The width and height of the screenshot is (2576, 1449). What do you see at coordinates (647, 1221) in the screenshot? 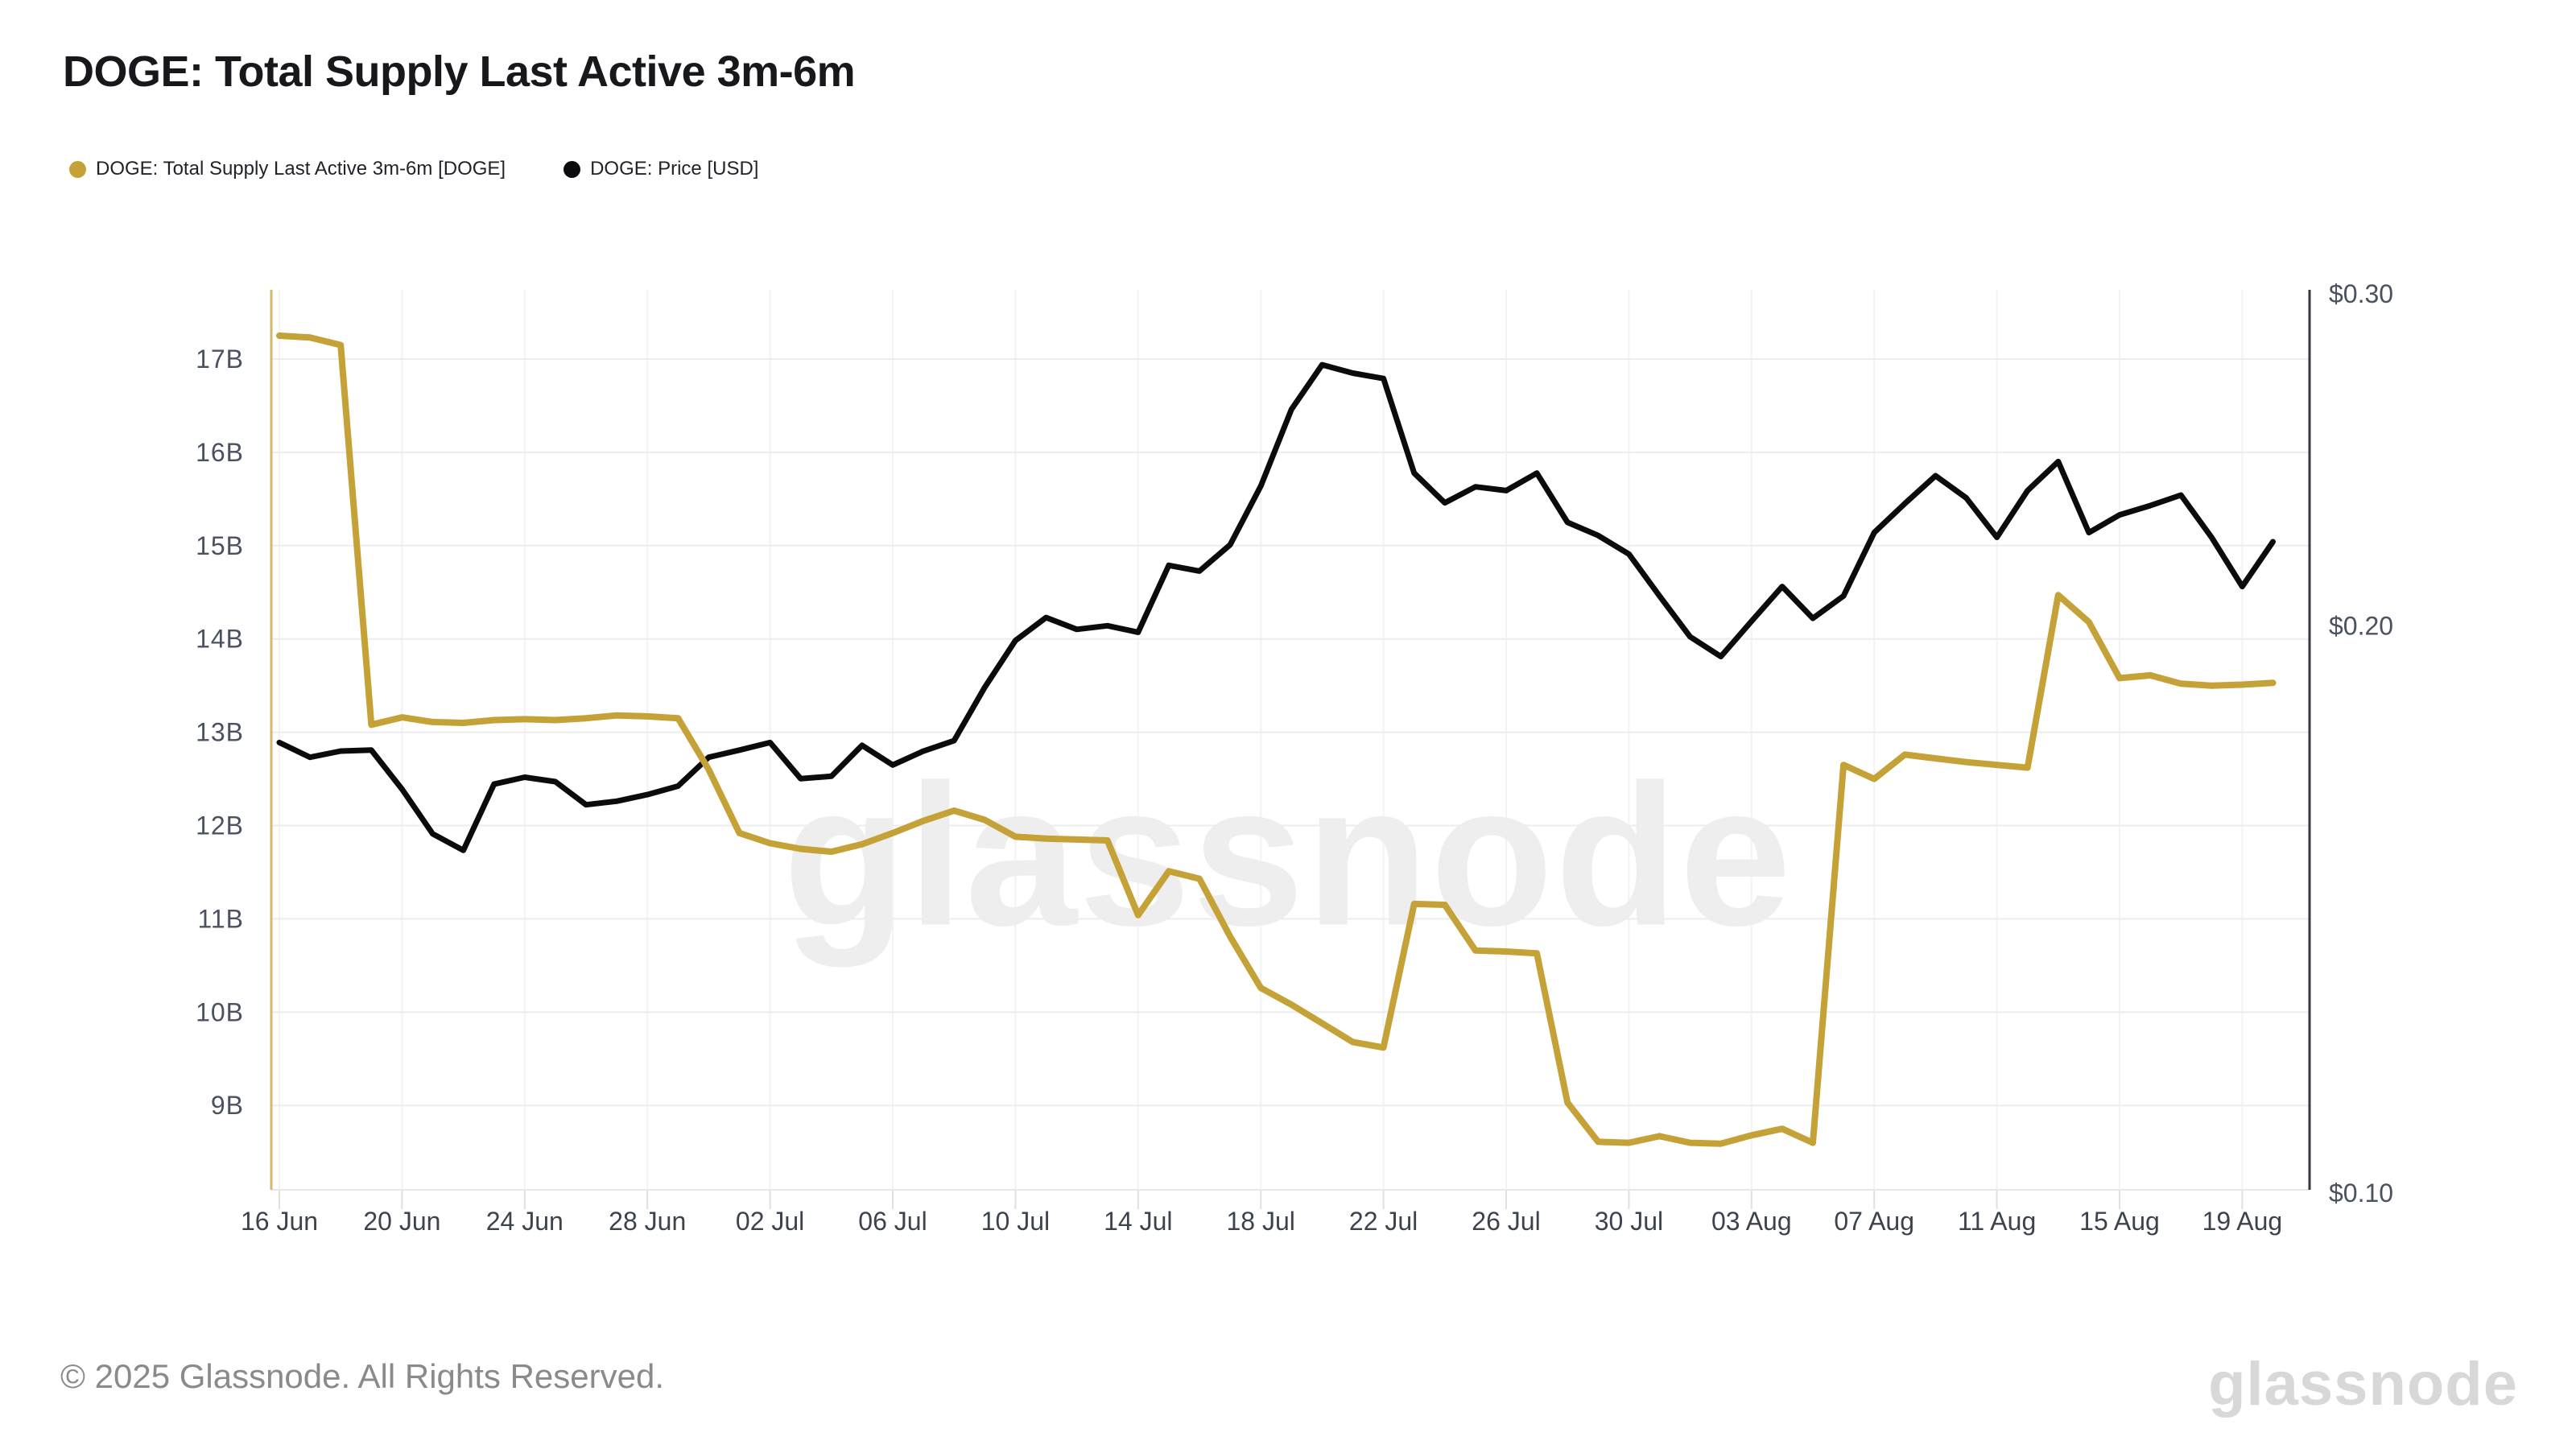
I see `x-axis-label: 28 Jun` at bounding box center [647, 1221].